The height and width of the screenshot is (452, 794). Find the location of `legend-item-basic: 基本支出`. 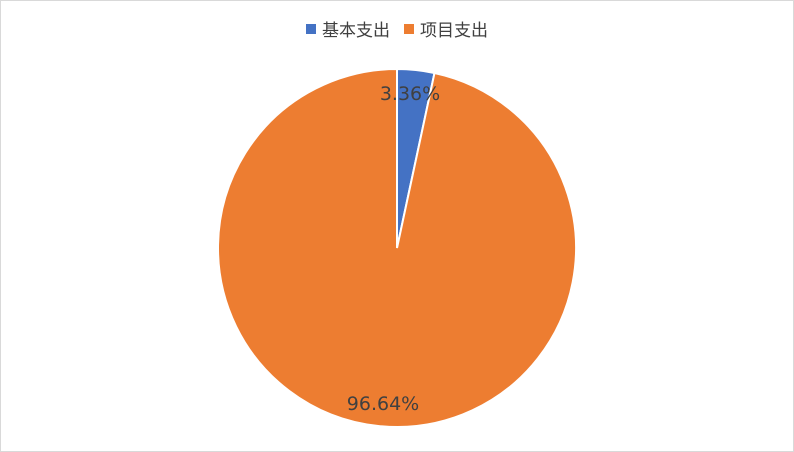

legend-item-basic: 基本支出 is located at coordinates (348, 28).